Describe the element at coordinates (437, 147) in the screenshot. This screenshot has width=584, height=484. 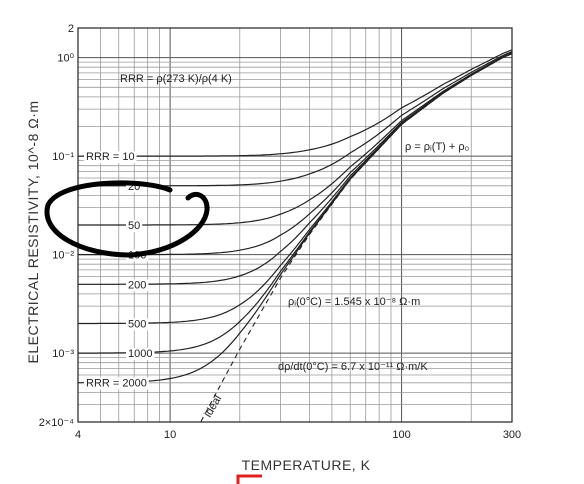
I see `matthiessen-annotation: ρ = ρᵢ(T) + ρ₀` at that location.